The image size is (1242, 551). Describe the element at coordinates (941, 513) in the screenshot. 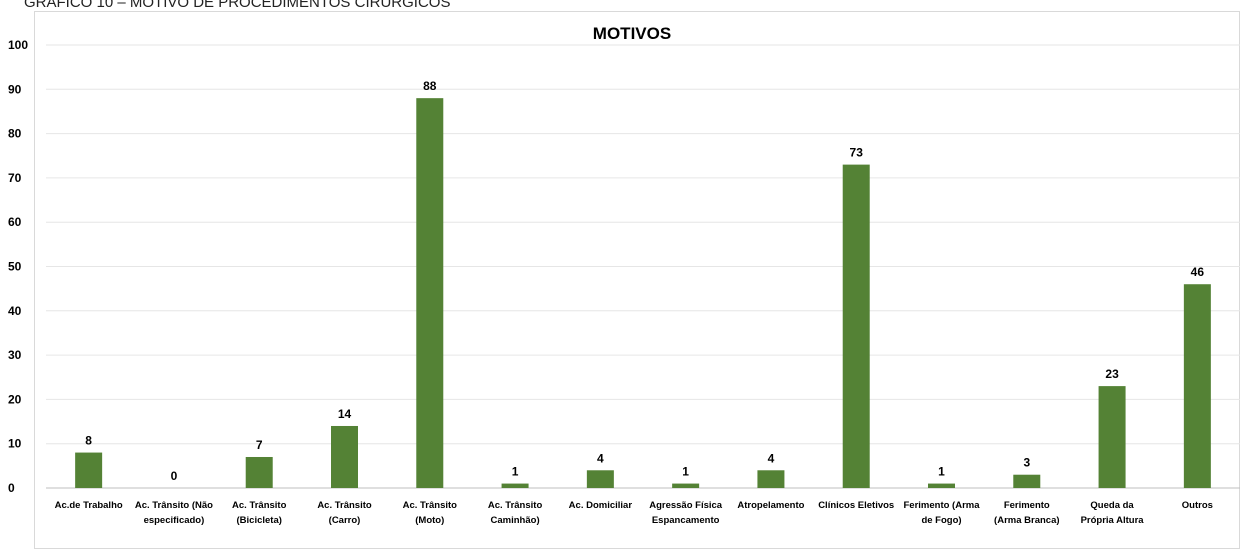

I see `x-tick-label: Ferimento (Arma de Fogo)` at that location.